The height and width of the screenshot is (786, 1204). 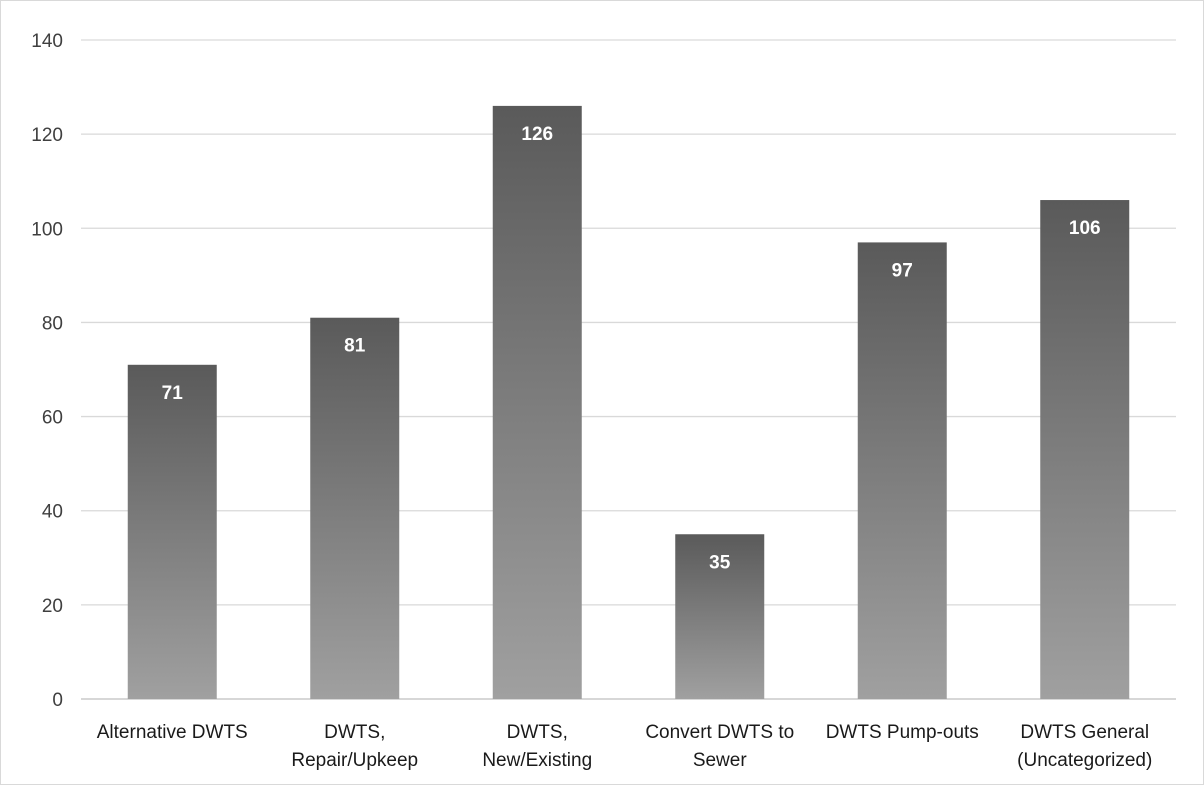 What do you see at coordinates (47, 371) in the screenshot?
I see `y-axis-ticks: 0 20 40 60 80 100 120 140` at bounding box center [47, 371].